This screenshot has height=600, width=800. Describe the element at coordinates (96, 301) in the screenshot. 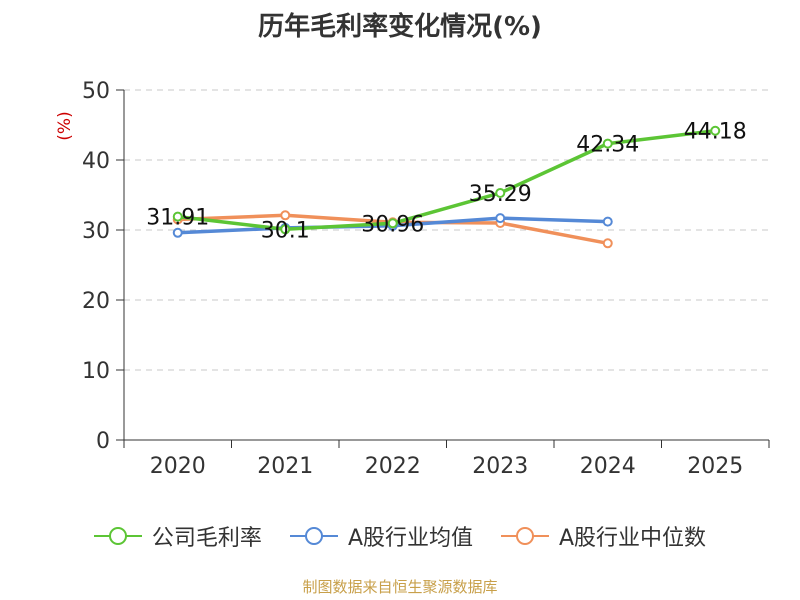

I see `y-tick-label: 20` at that location.